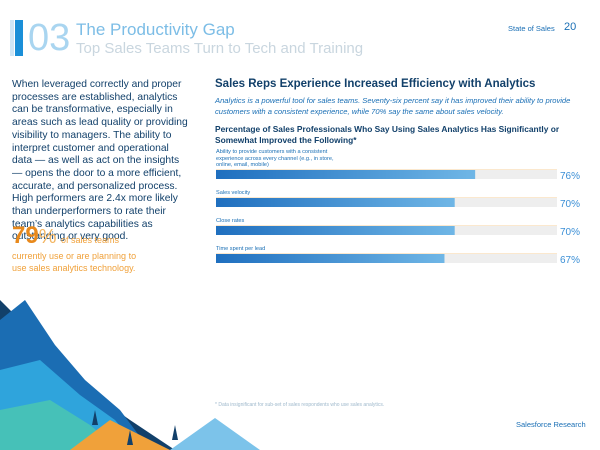 Image resolution: width=600 pixels, height=450 pixels. Describe the element at coordinates (230, 221) in the screenshot. I see `category-label: Close rates` at that location.